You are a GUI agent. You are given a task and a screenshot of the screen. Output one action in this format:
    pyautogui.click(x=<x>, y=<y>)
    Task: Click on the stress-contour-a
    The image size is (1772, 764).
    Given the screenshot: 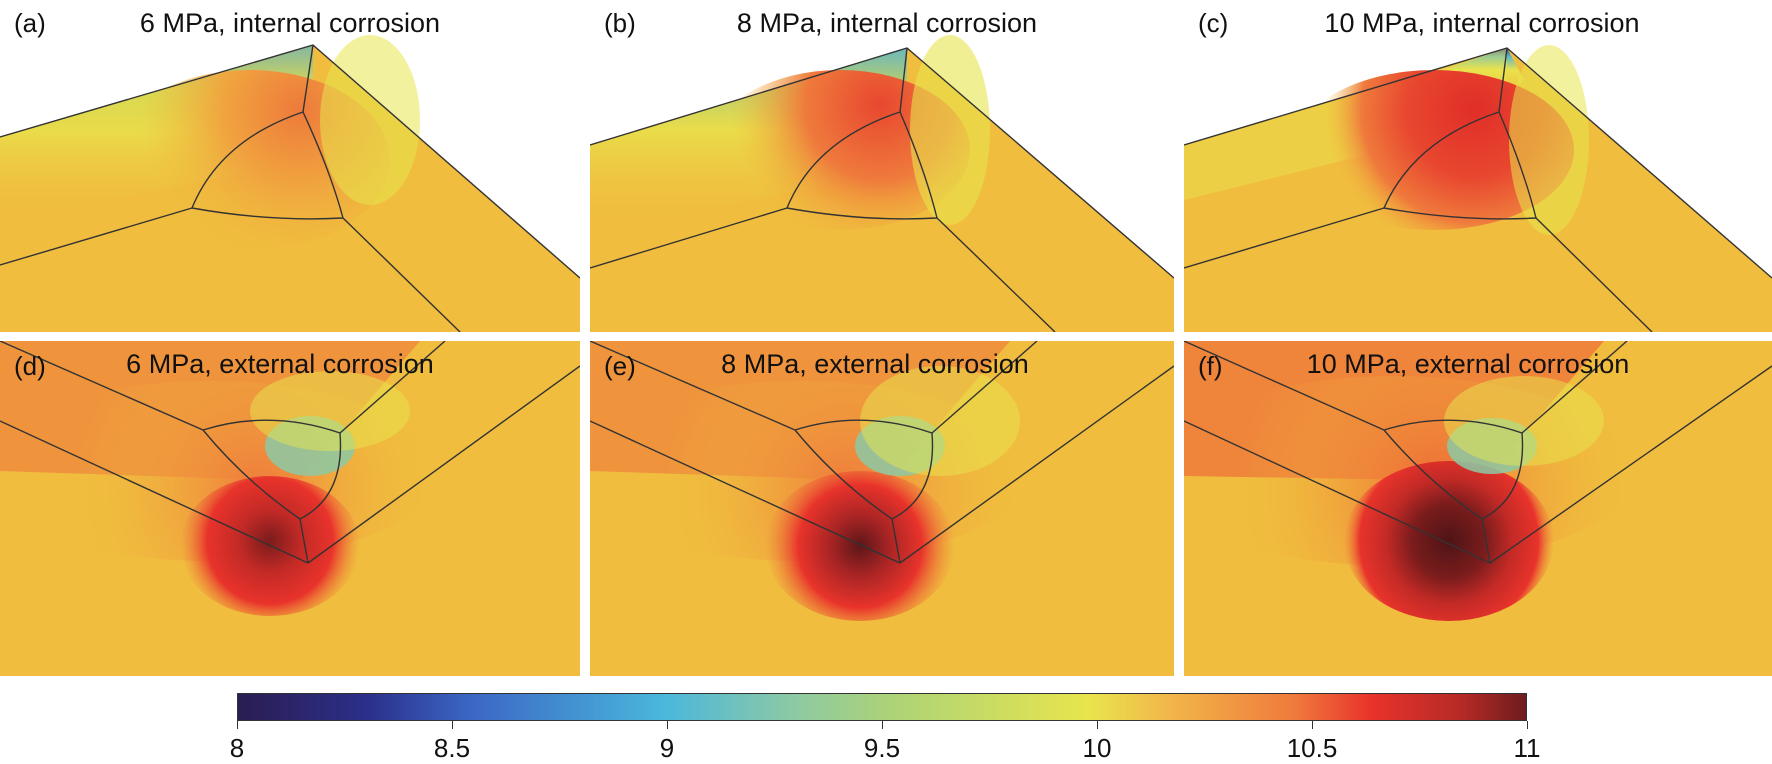 What is the action you would take?
    pyautogui.click(x=290, y=183)
    